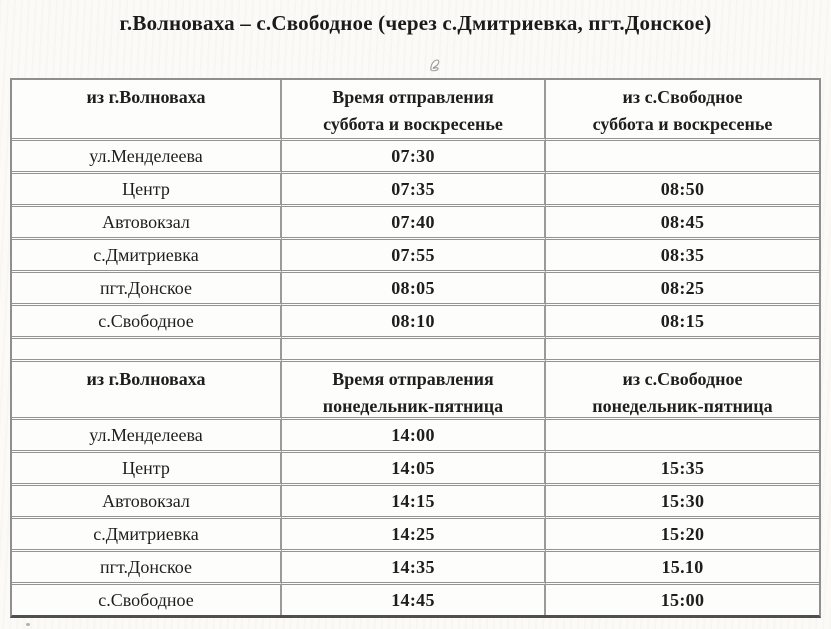  What do you see at coordinates (682, 466) in the screenshot?
I see `return-time-cell: 15:35` at bounding box center [682, 466].